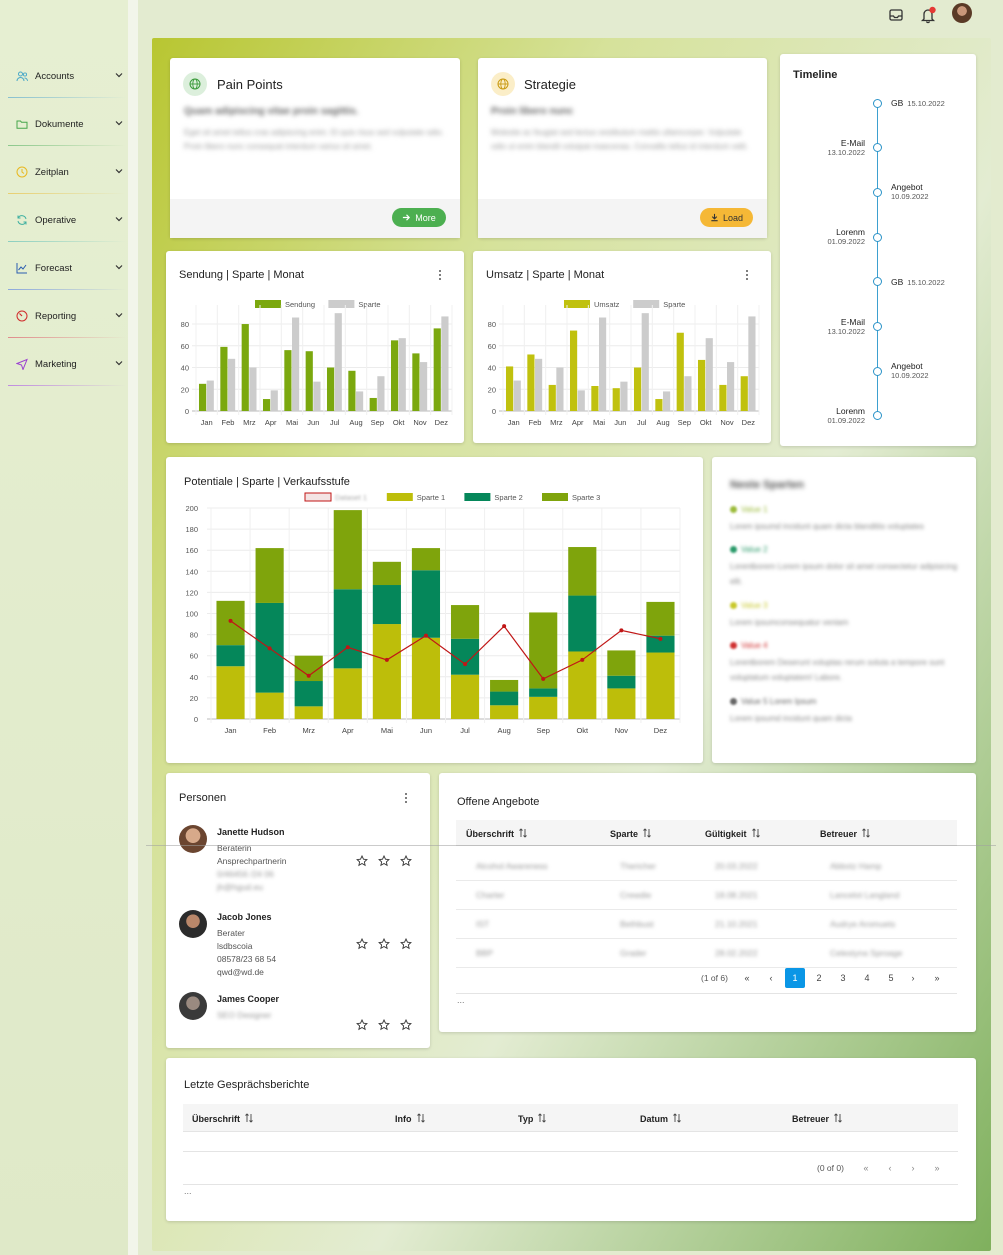 This screenshot has height=1255, width=1003. What do you see at coordinates (191, 550) in the screenshot?
I see `y-tick-label: 160` at bounding box center [191, 550].